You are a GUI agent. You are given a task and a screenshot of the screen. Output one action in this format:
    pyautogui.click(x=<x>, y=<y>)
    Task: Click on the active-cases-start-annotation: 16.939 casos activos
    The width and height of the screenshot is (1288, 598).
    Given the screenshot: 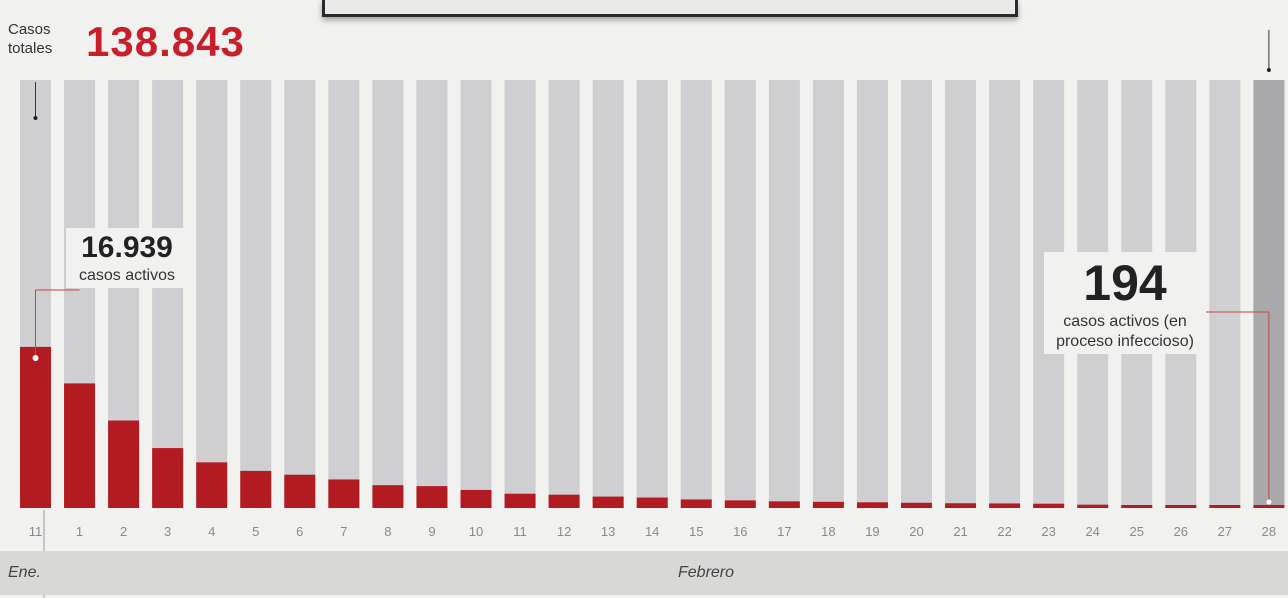 What is the action you would take?
    pyautogui.click(x=127, y=258)
    